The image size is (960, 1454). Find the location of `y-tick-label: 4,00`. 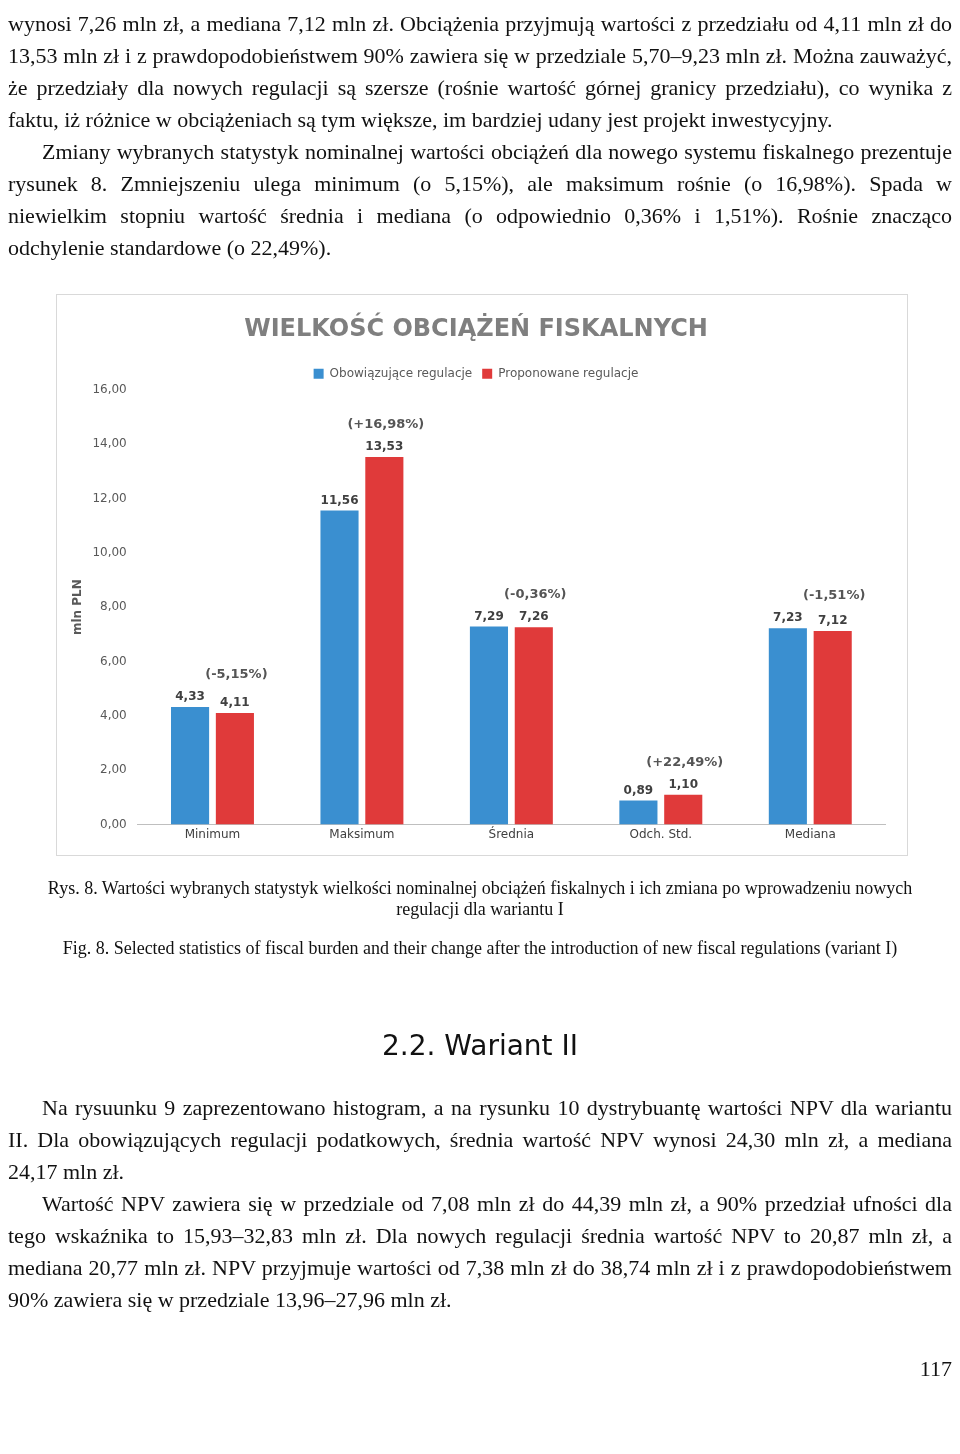

y-tick-label: 4,00 is located at coordinates (113, 715).